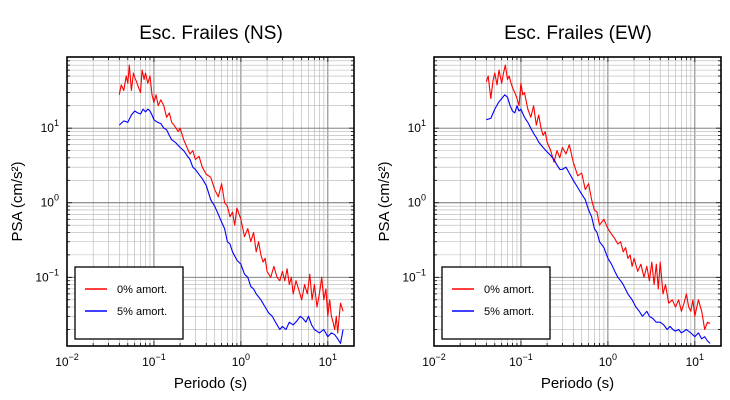  I want to click on chart-title: Esc. Frailes (NS), so click(211, 33).